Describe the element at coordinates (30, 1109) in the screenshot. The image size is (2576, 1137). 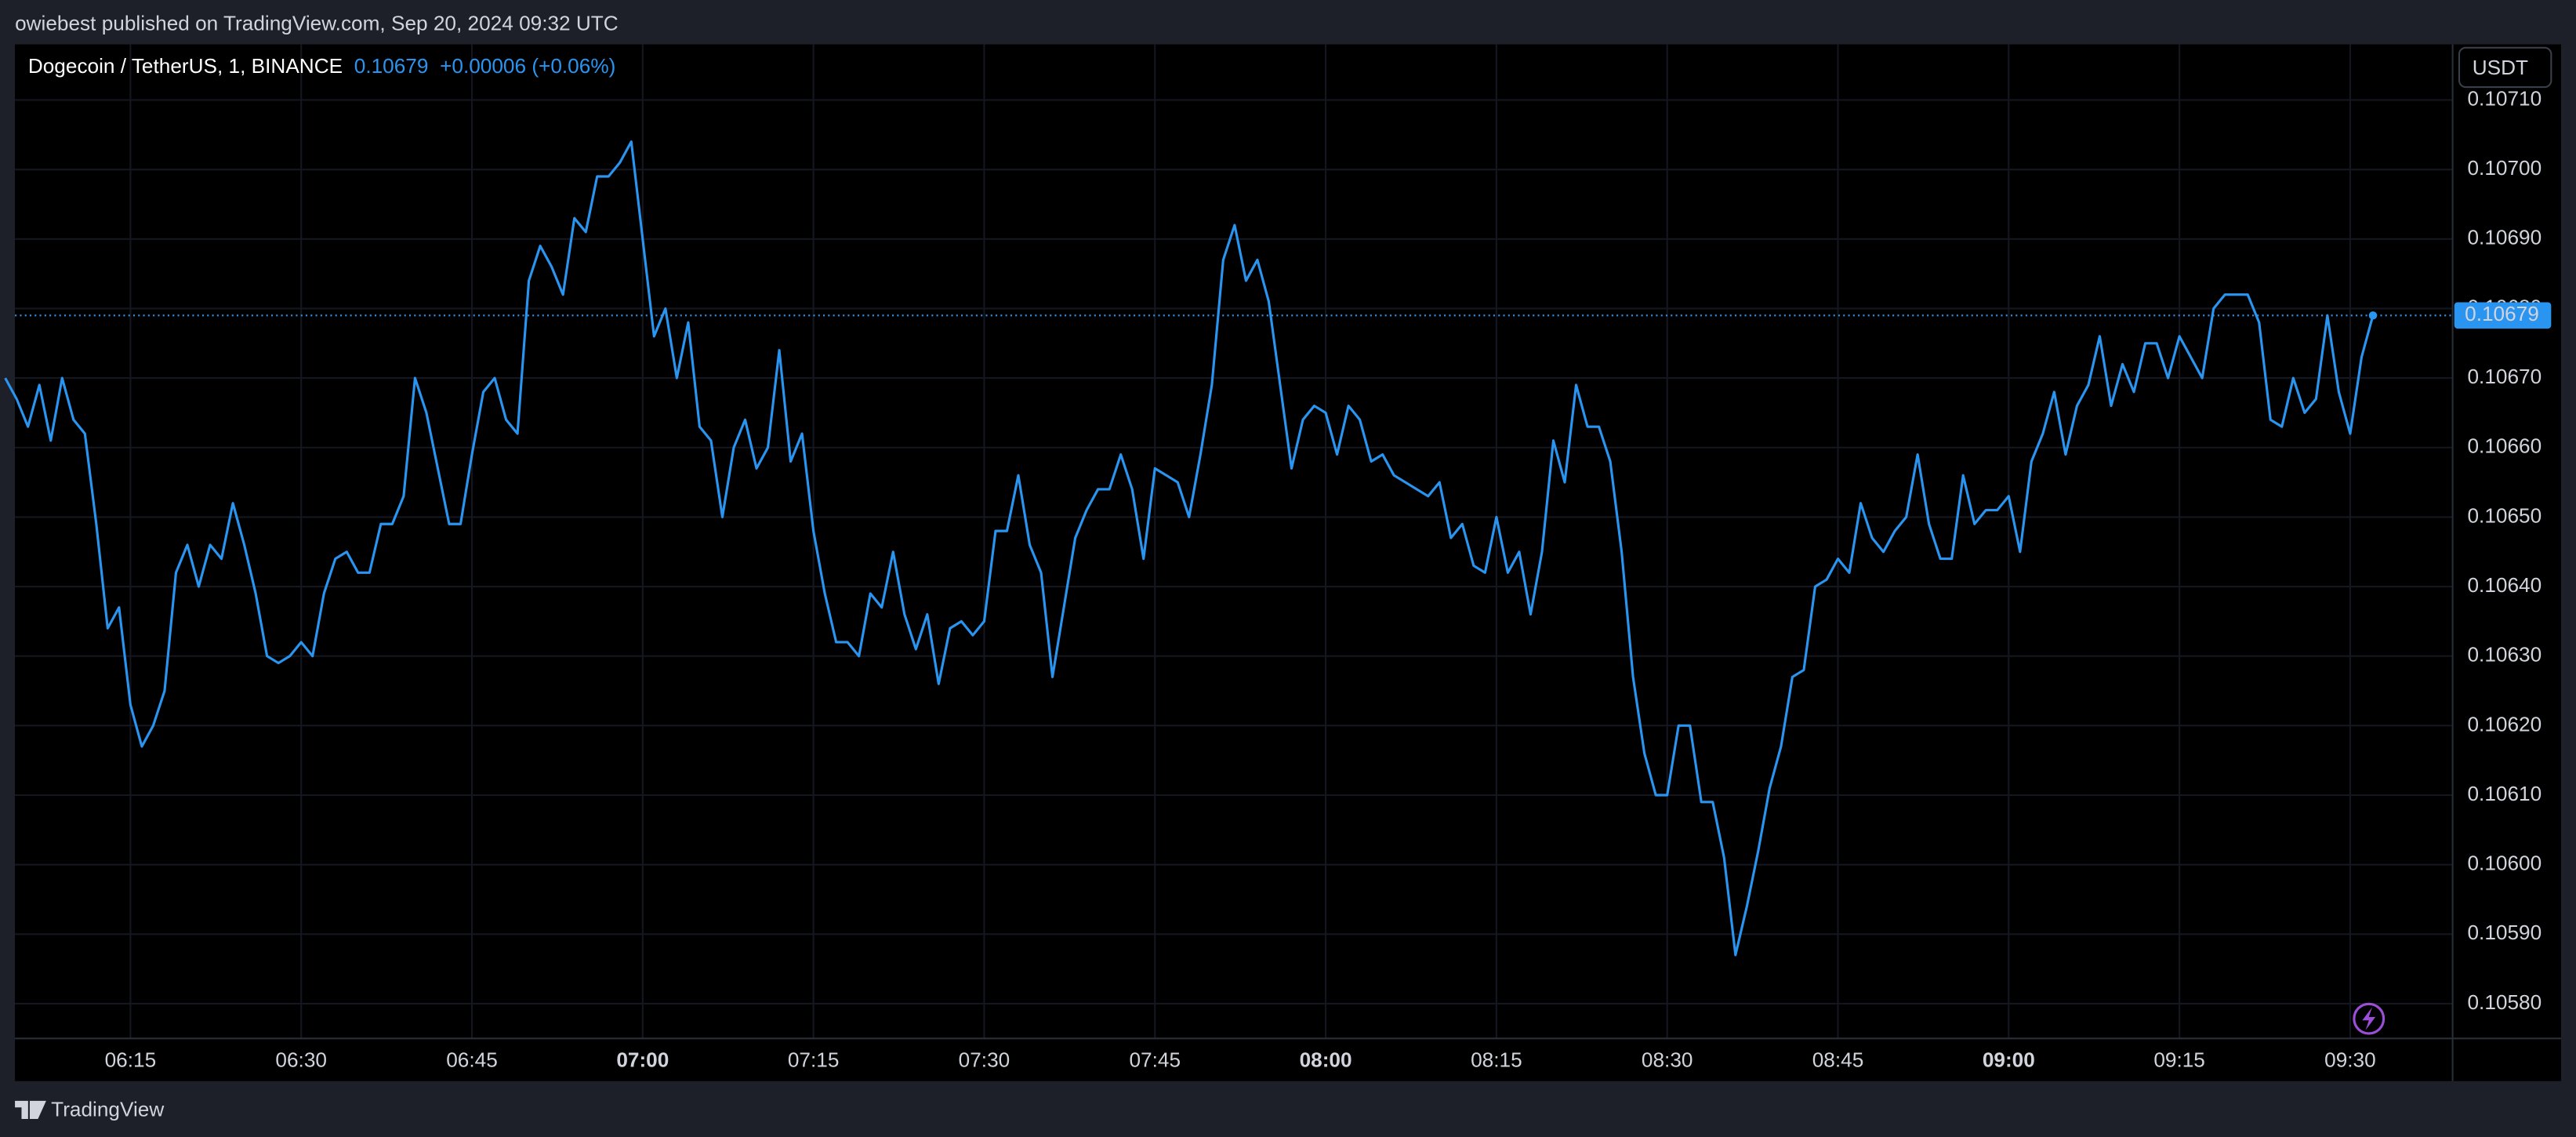
I see `brand-logo` at that location.